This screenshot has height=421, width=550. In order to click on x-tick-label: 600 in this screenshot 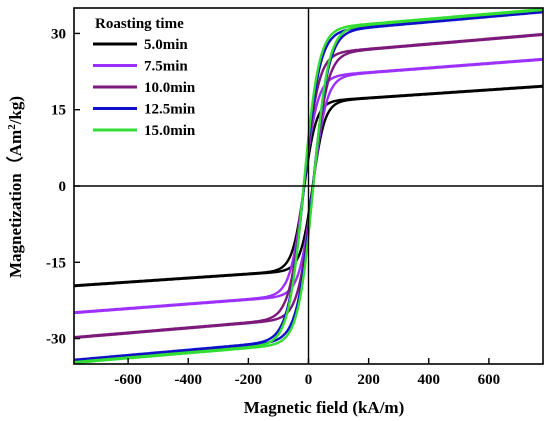, I will do `click(489, 380)`.